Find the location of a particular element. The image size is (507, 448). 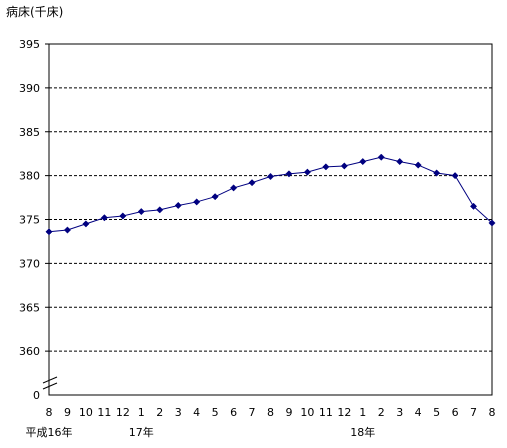

y-tick-label: 360 is located at coordinates (29, 351).